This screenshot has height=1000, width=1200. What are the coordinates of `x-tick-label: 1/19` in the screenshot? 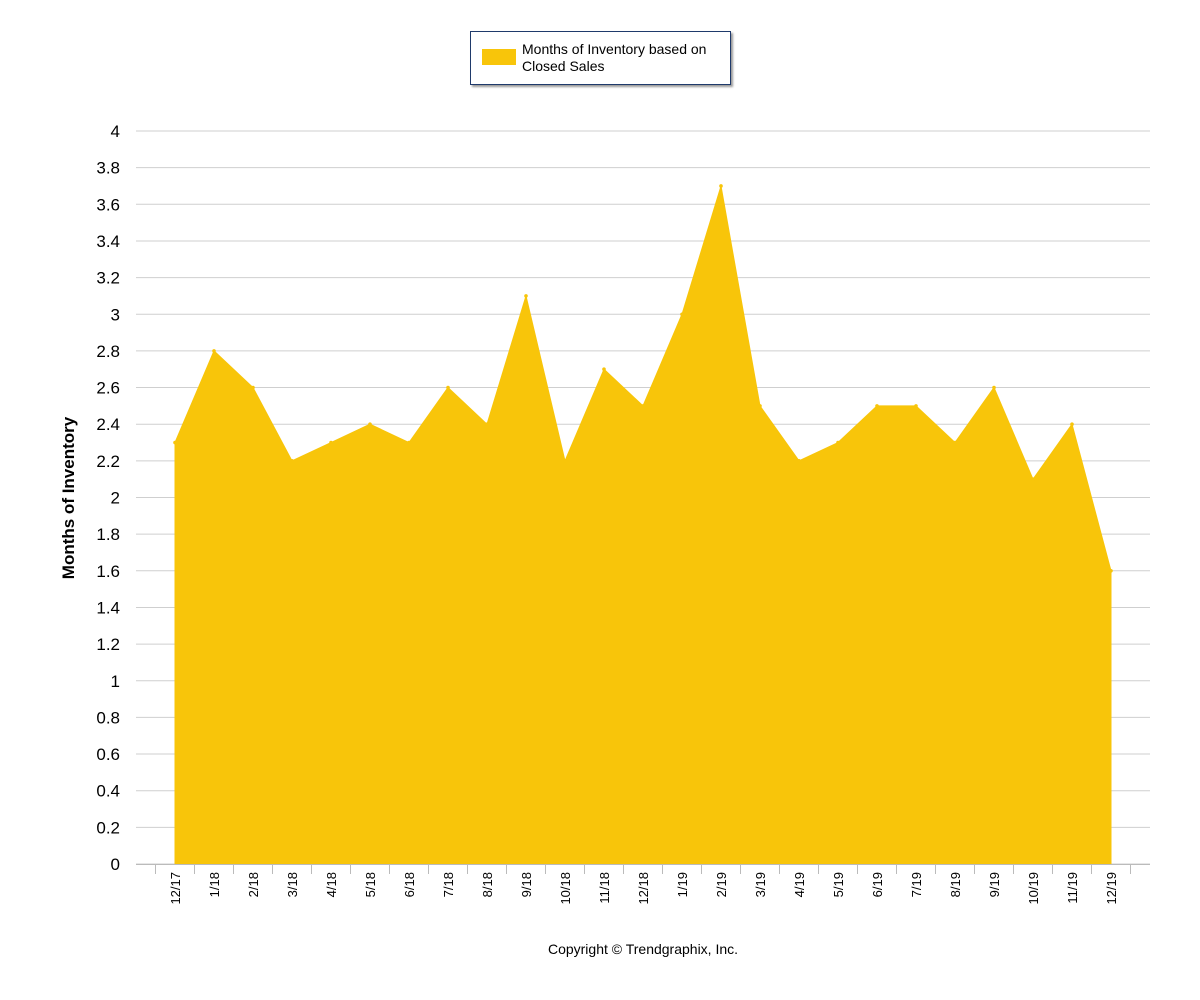 It's located at (682, 884).